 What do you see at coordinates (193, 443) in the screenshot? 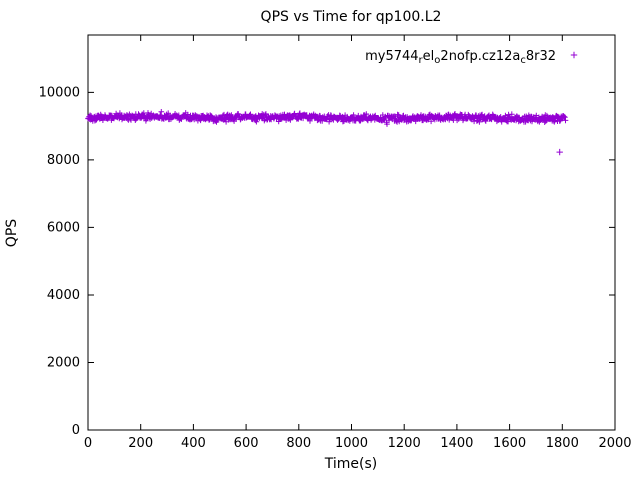
I see `x-tick-label: 400` at bounding box center [193, 443].